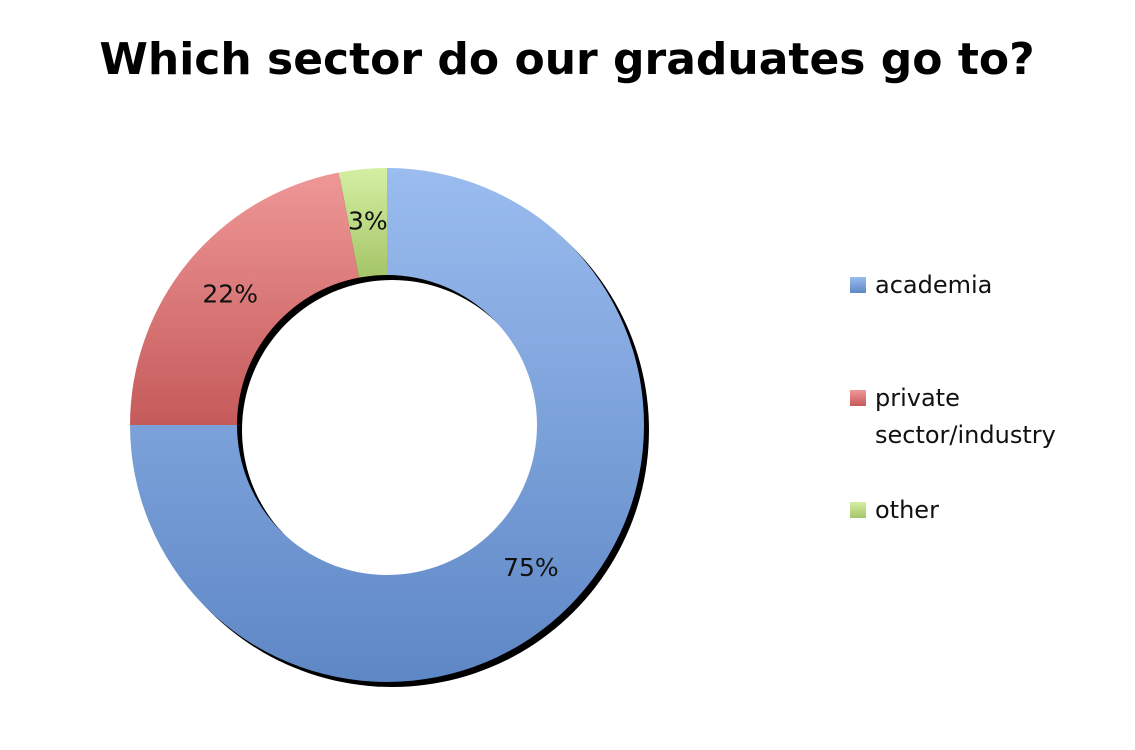 This screenshot has height=750, width=1135. Describe the element at coordinates (368, 220) in the screenshot. I see `data-label: 3%` at that location.